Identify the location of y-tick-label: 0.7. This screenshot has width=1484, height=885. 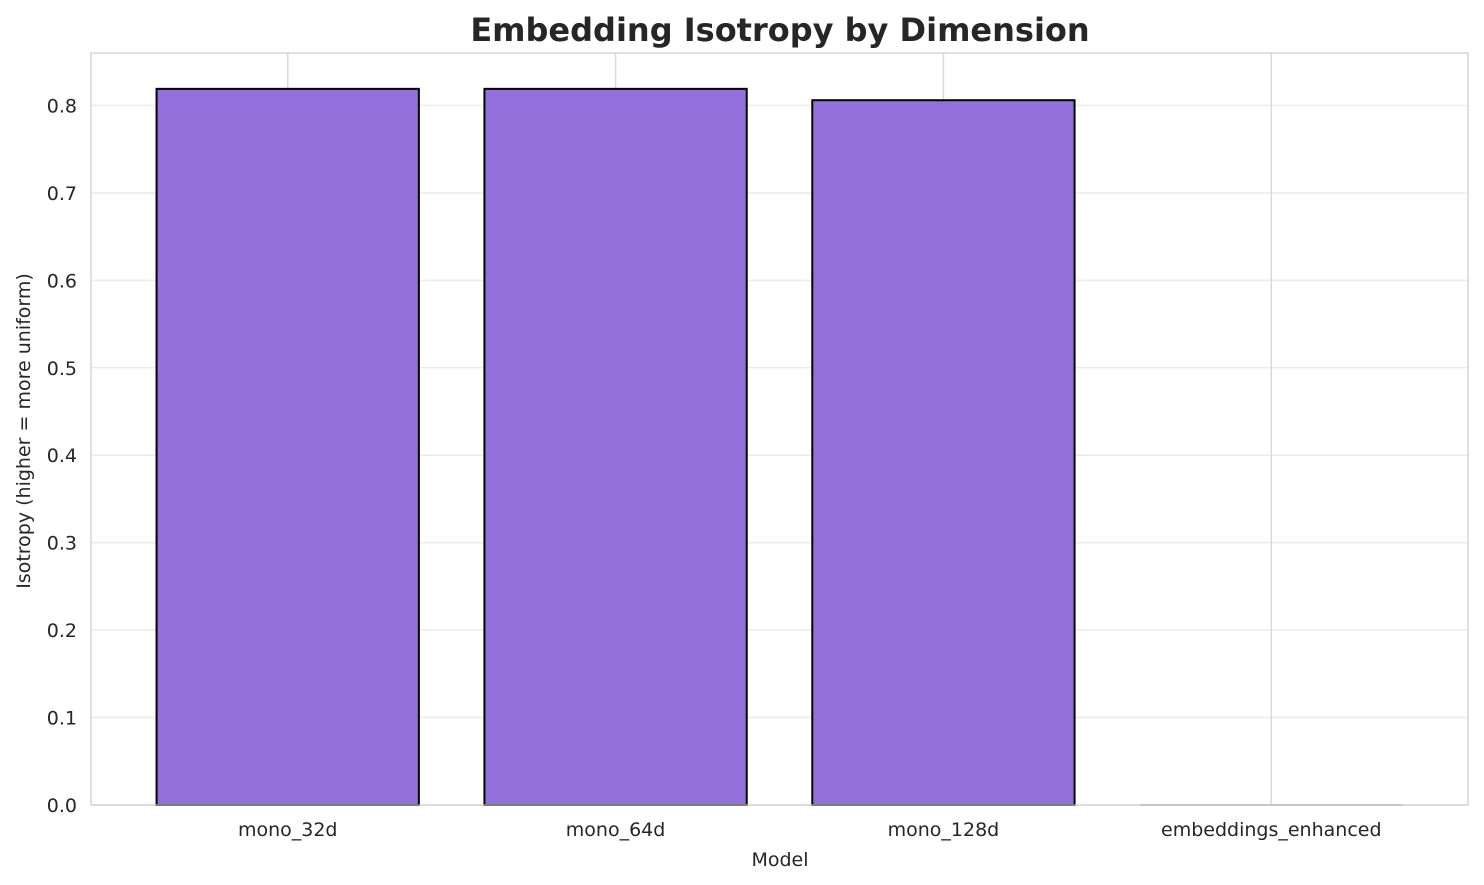
(62, 194).